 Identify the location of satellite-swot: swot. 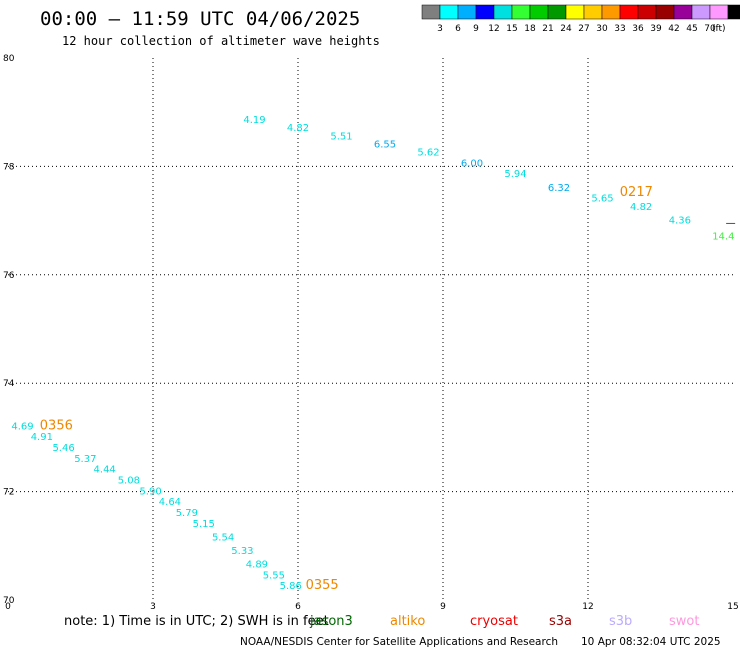
(684, 621).